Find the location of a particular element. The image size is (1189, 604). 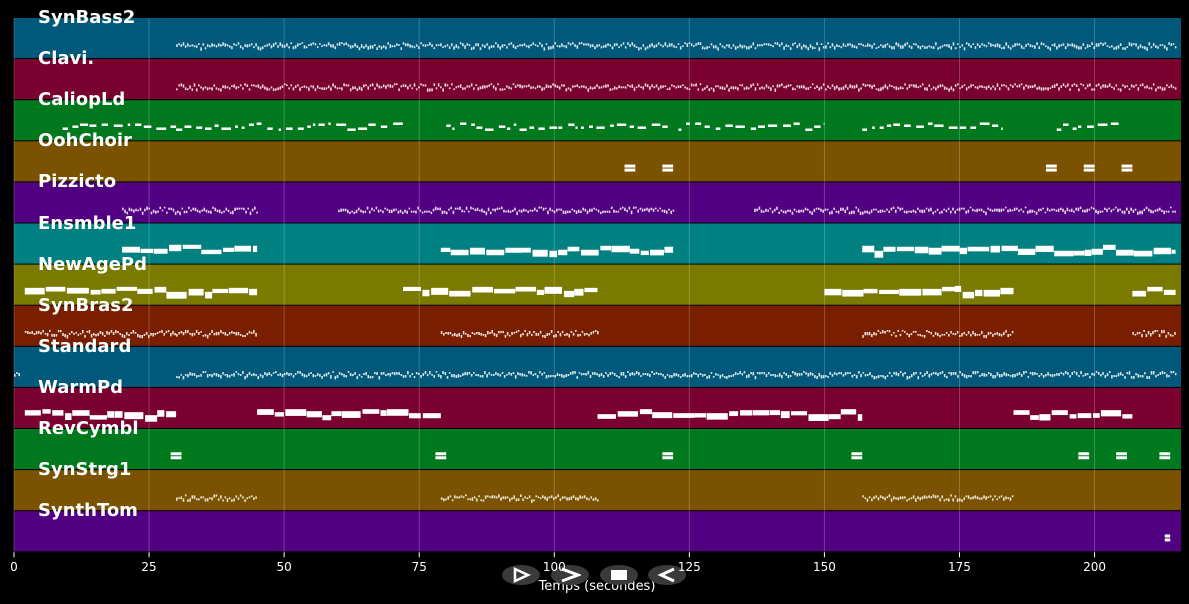

fast-forward-button is located at coordinates (570, 575).